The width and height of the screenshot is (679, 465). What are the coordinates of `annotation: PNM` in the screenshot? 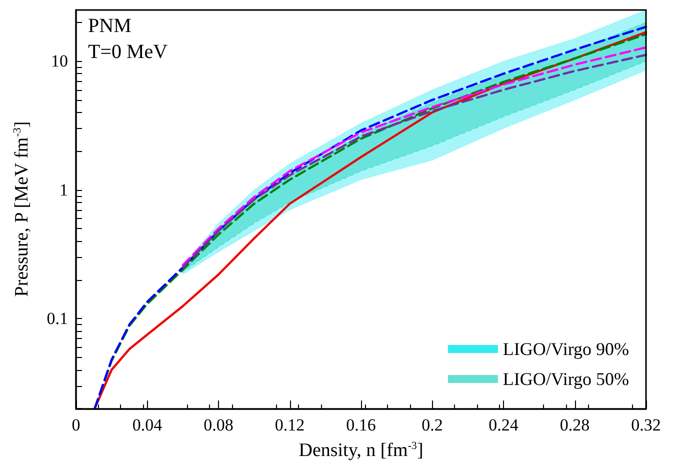 It's located at (110, 26).